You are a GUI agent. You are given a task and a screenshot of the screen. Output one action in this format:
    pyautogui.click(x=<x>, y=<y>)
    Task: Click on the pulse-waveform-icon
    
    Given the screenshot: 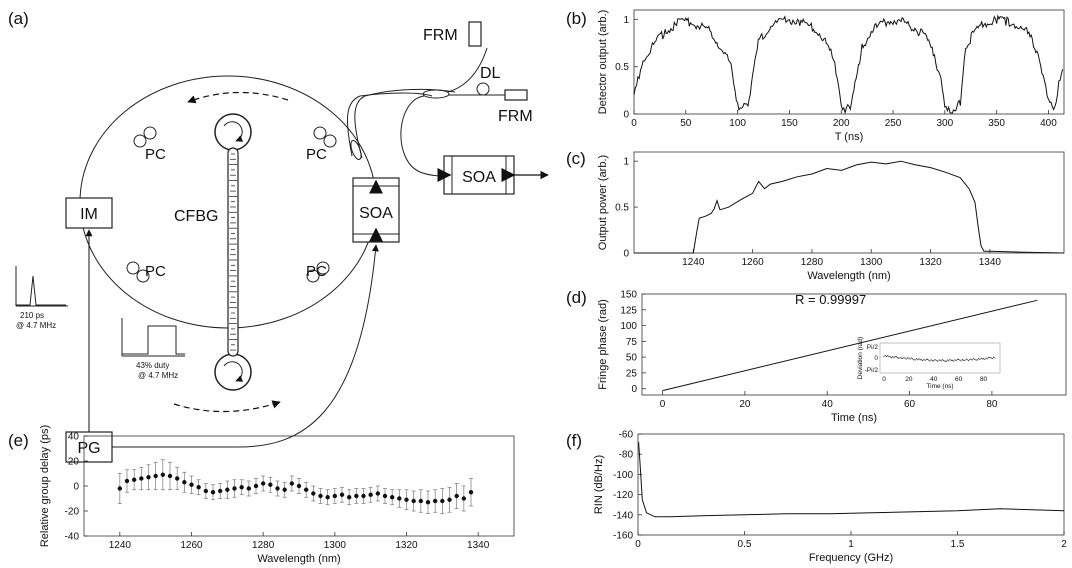 What is the action you would take?
    pyautogui.click(x=41, y=286)
    